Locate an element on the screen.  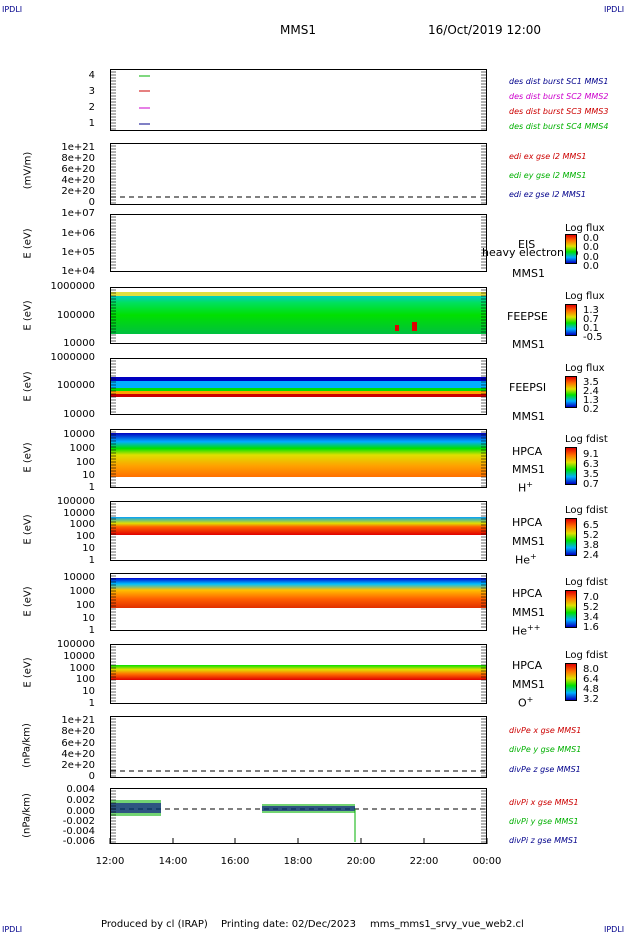
species-charge: + is located at coordinates (533, 556).